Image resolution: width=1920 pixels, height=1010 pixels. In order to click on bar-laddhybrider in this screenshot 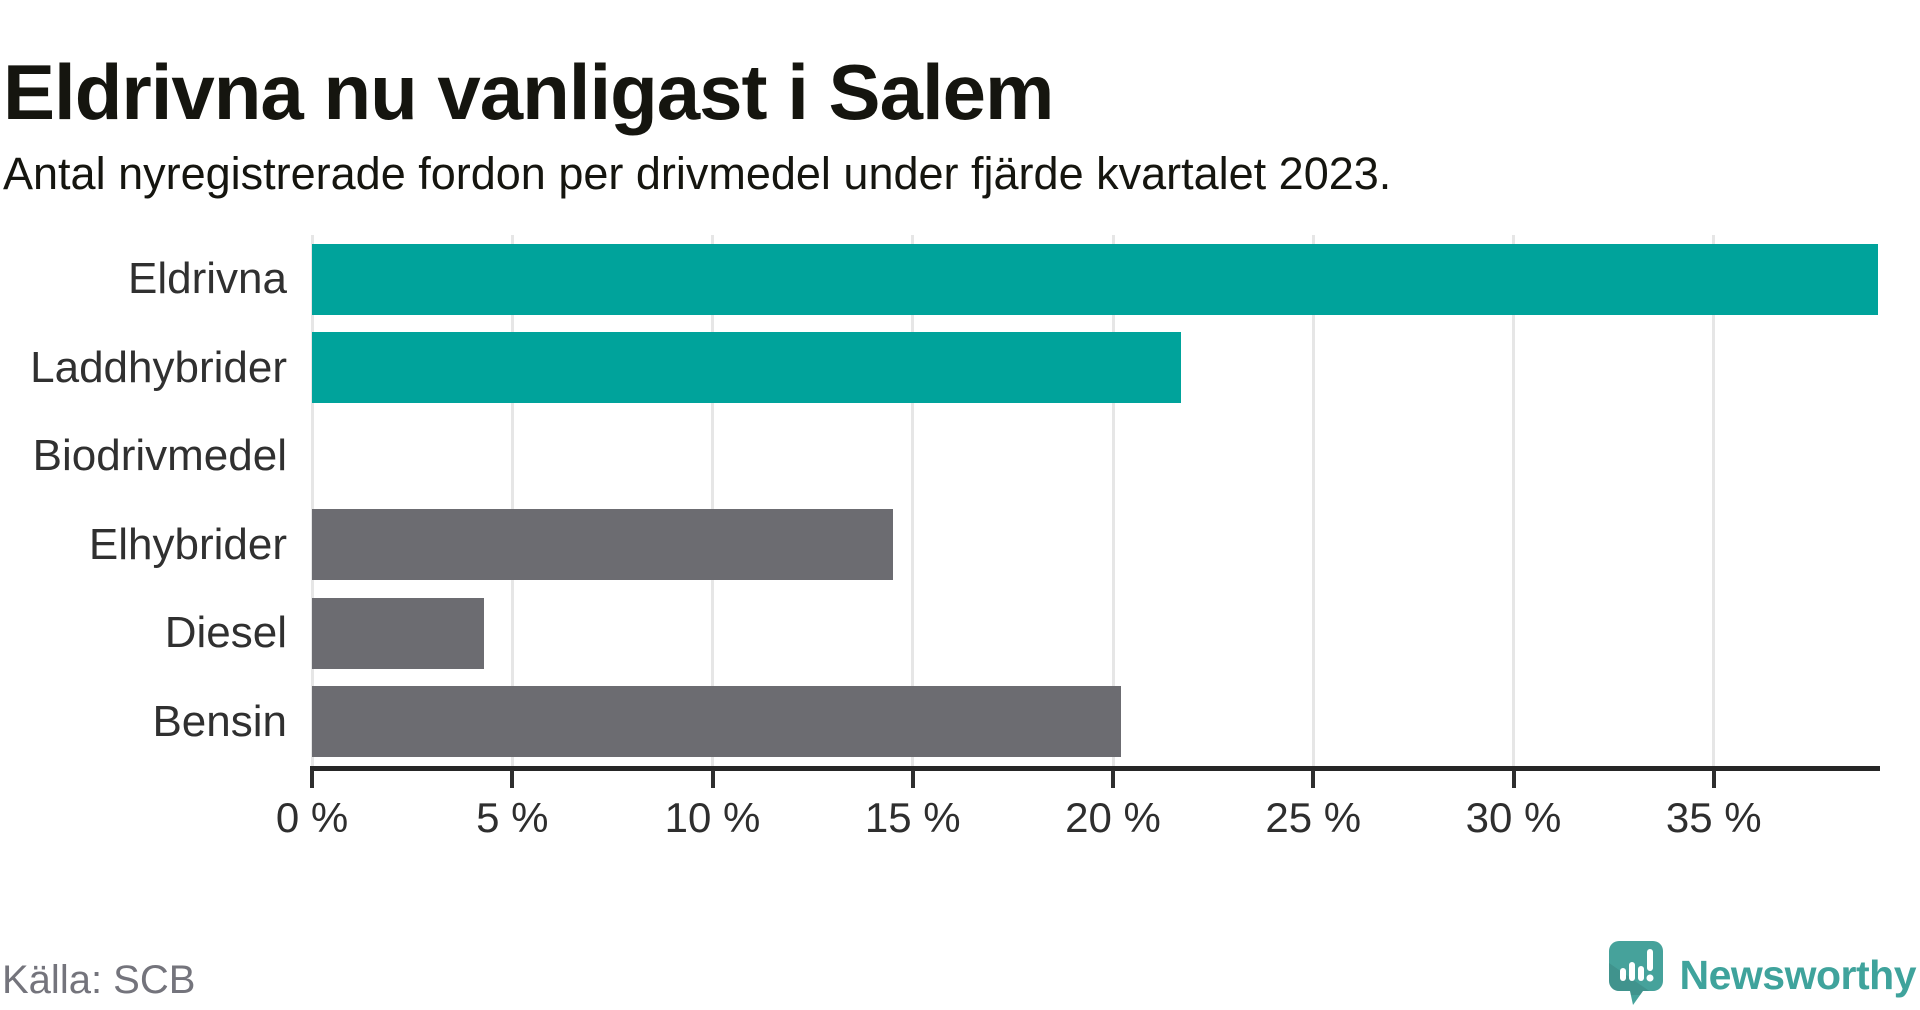, I will do `click(747, 368)`.